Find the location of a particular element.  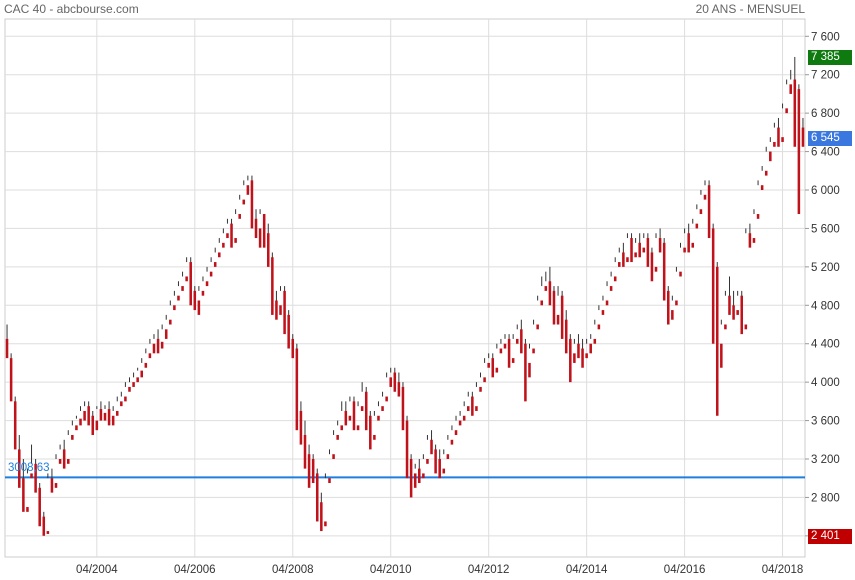

reference-level-label: 3008,63 is located at coordinates (29, 468).